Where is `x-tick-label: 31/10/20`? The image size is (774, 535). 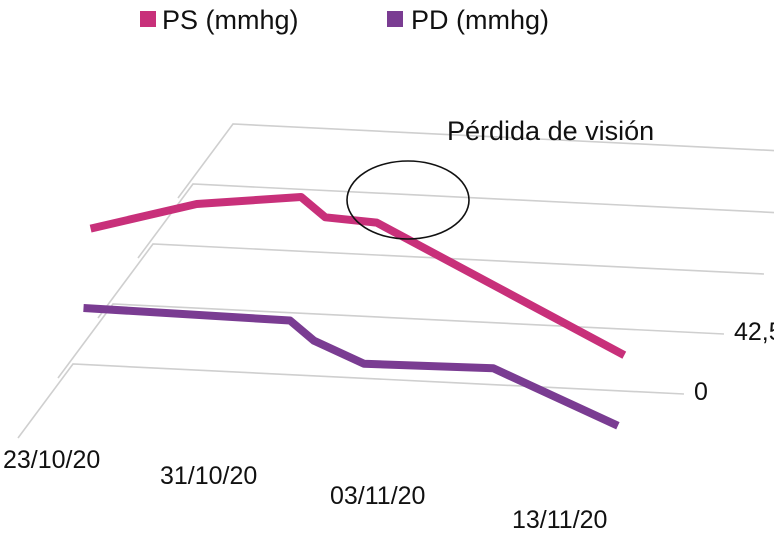
x-tick-label: 31/10/20 is located at coordinates (208, 476).